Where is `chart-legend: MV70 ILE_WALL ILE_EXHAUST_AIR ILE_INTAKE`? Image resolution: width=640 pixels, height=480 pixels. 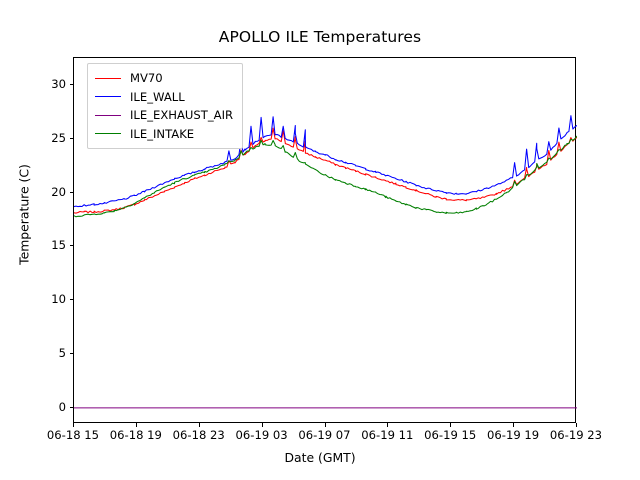
chart-legend: MV70 ILE_WALL ILE_EXHAUST_AIR ILE_INTAKE is located at coordinates (165, 106).